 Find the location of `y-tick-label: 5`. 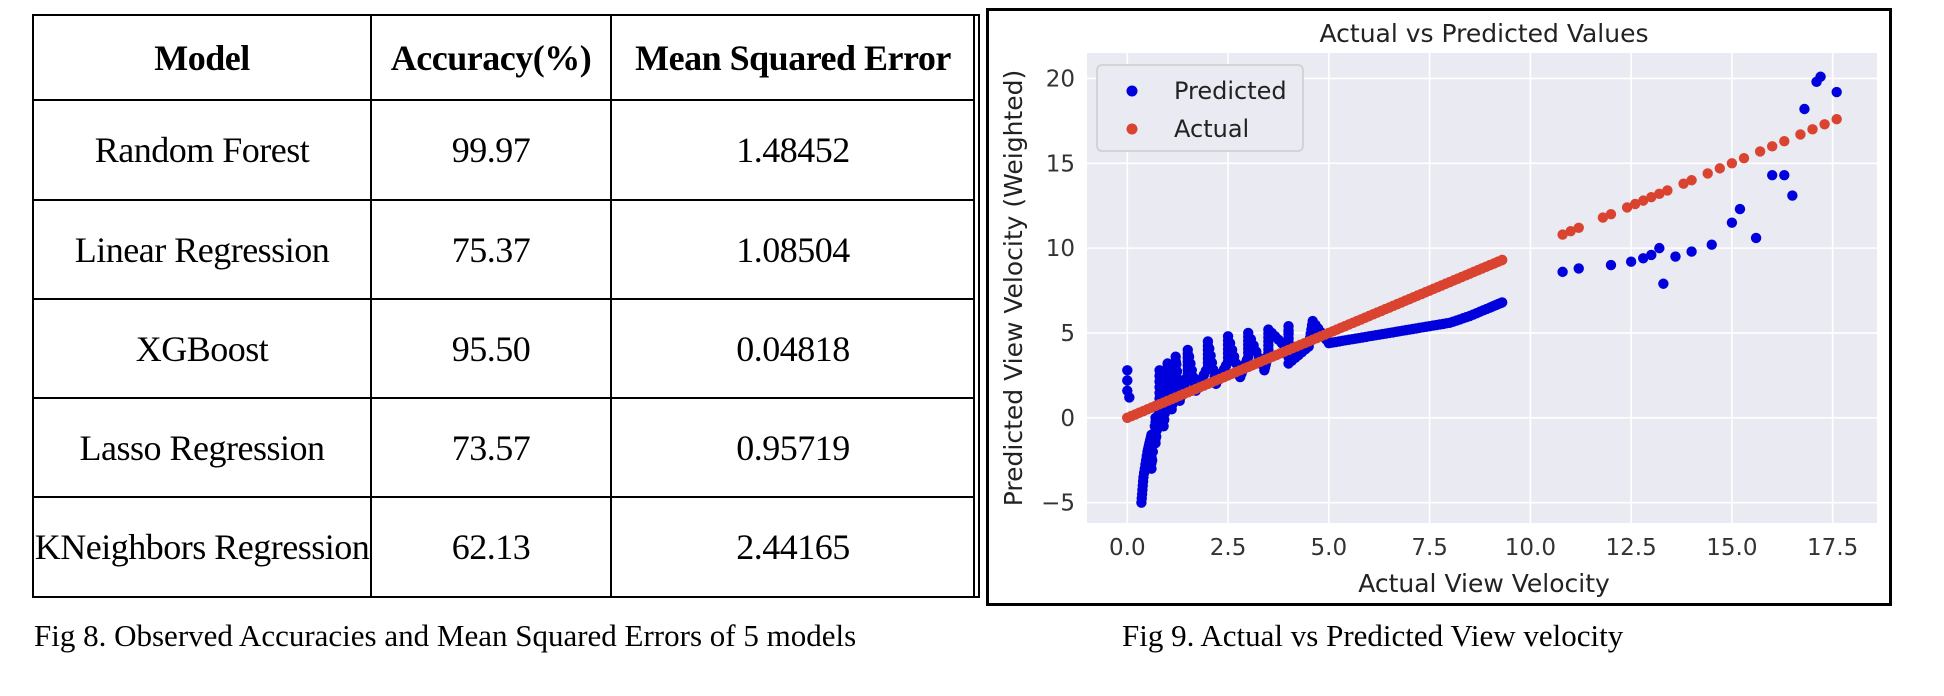

y-tick-label: 5 is located at coordinates (1067, 334).